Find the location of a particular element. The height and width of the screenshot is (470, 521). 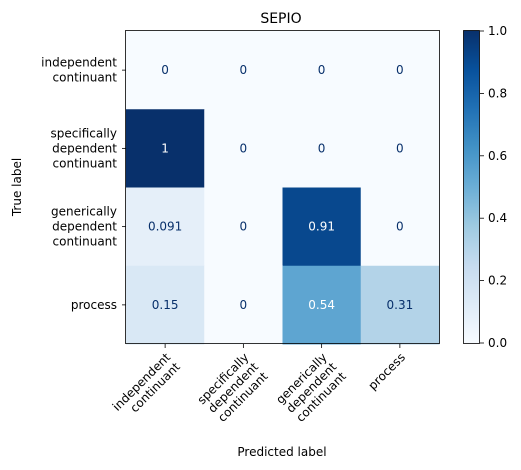

x-tick-label: process is located at coordinates (386, 371).